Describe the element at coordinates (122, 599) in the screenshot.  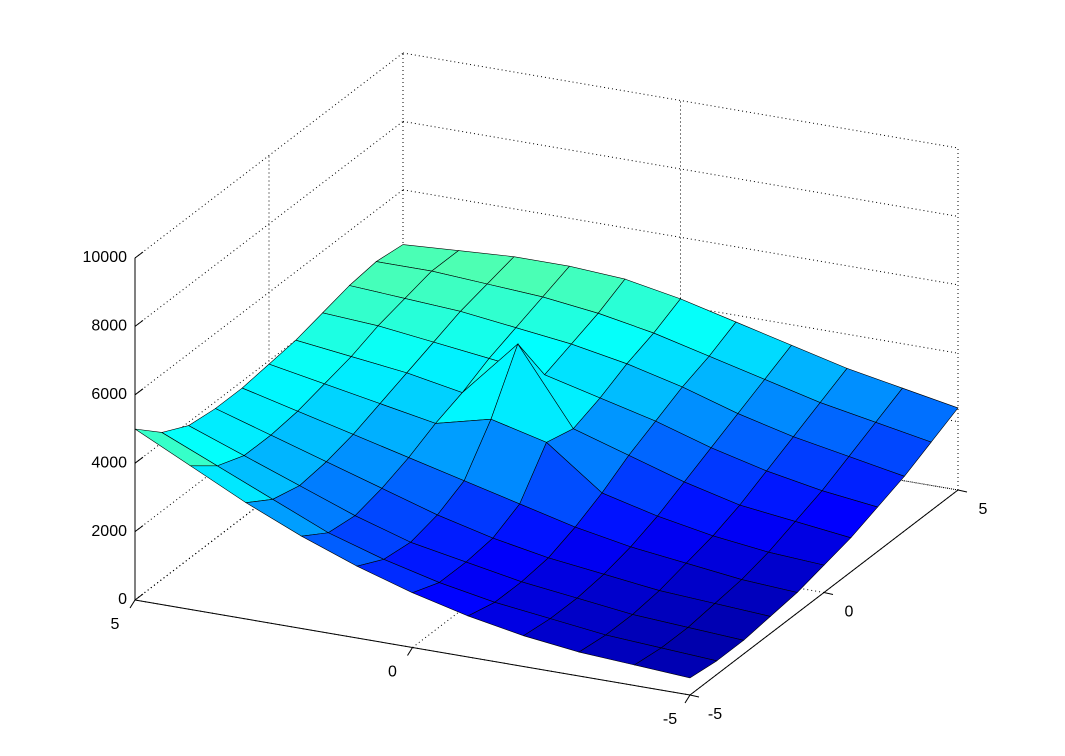
I see `z-tick-label: 0` at that location.